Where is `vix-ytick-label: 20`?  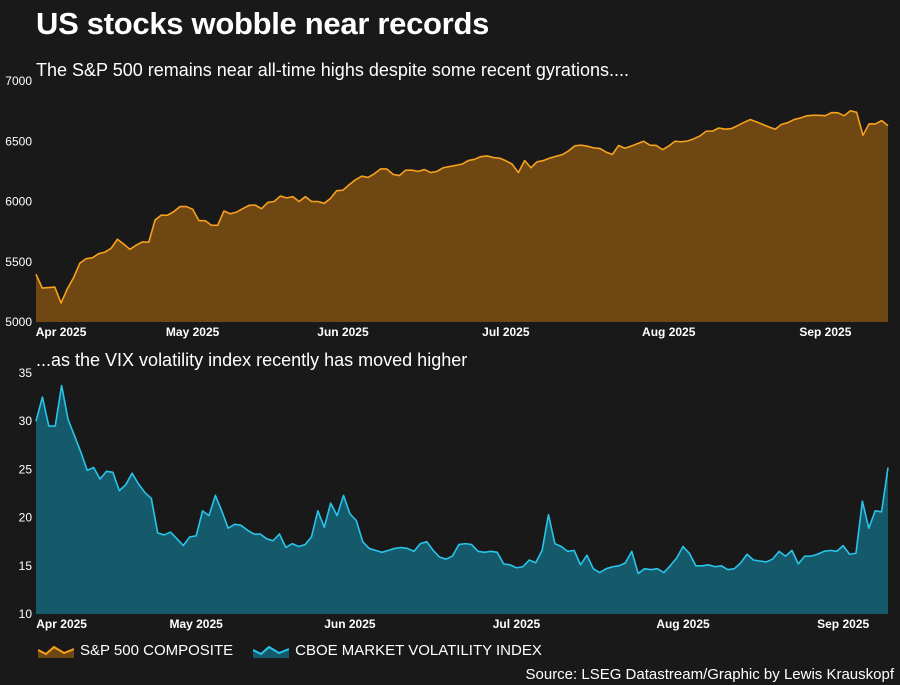 vix-ytick-label: 20 is located at coordinates (26, 518).